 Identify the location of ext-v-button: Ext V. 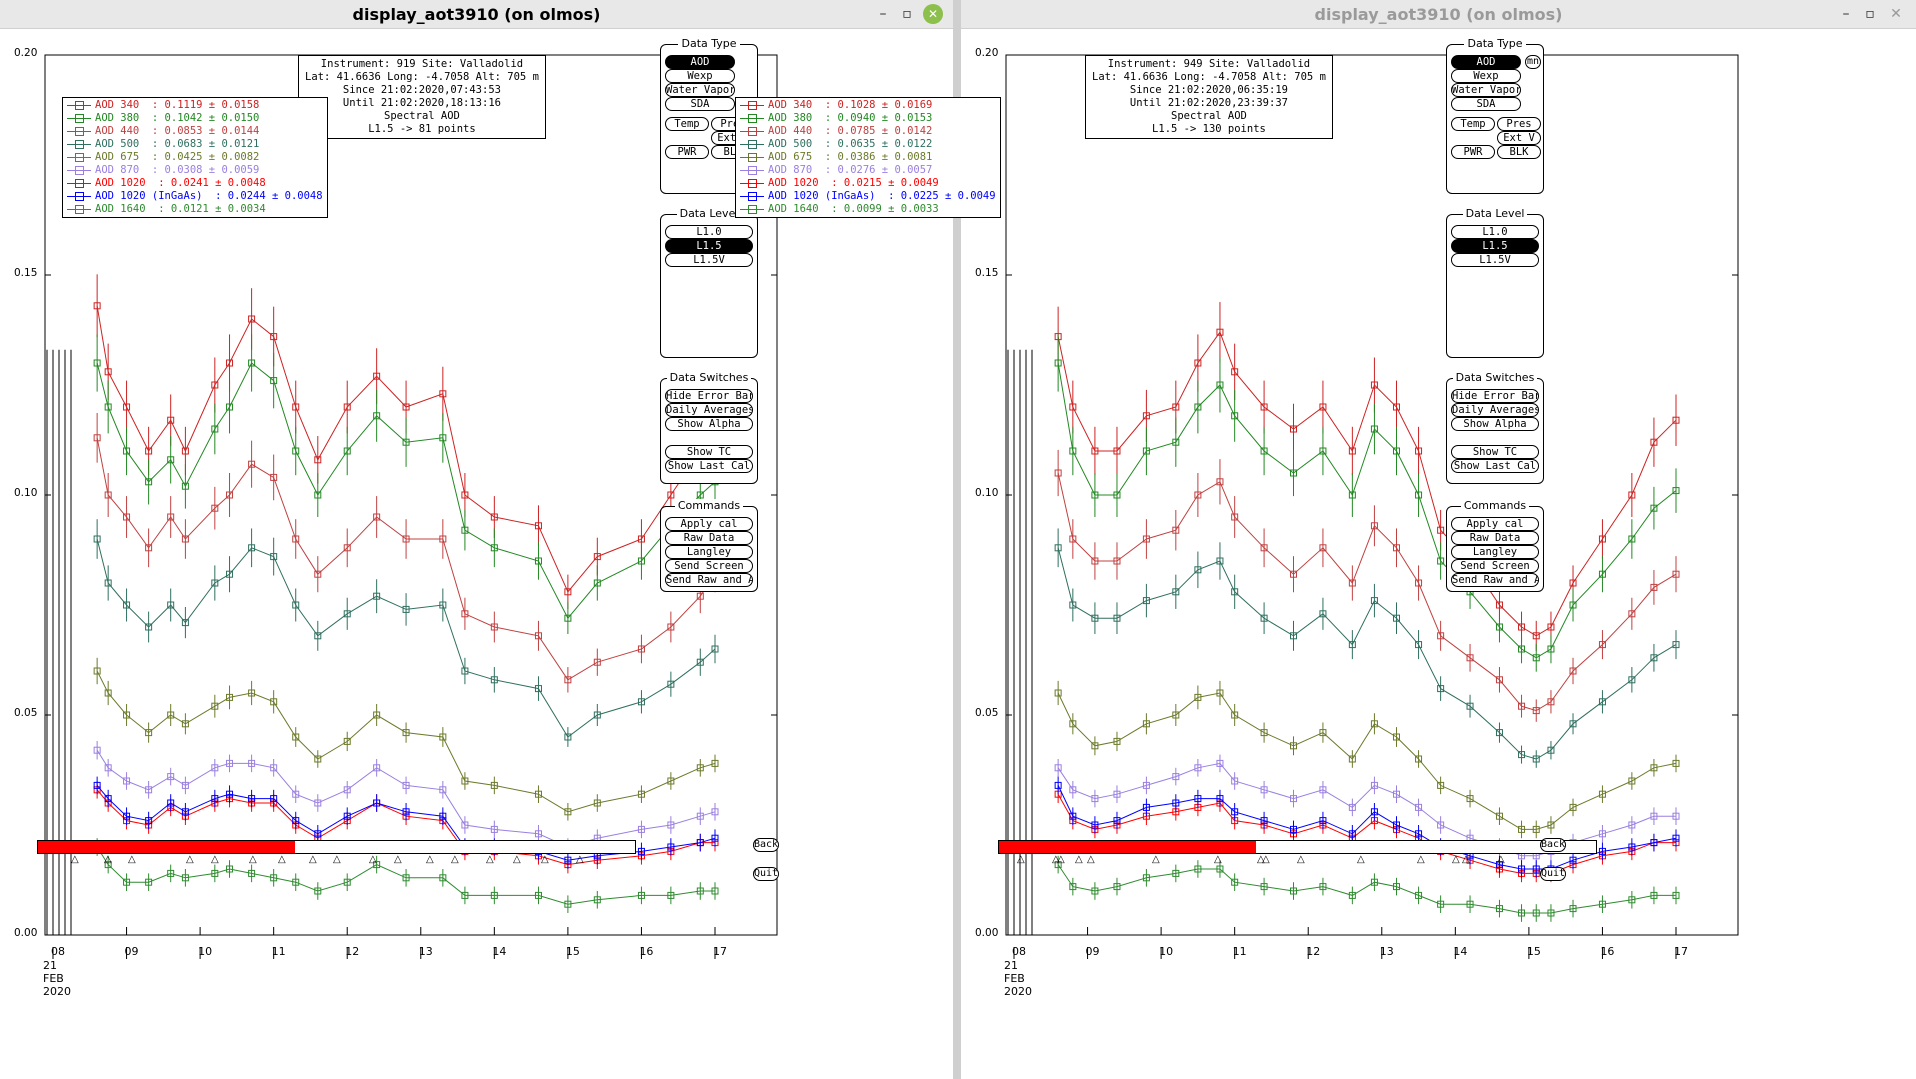
(1519, 138).